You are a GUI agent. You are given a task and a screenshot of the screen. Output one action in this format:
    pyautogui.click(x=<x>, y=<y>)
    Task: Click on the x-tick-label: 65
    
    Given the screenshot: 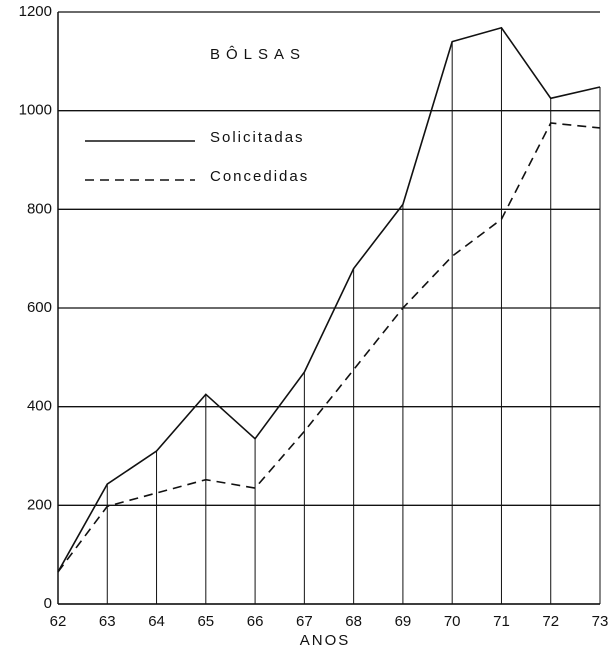 What is the action you would take?
    pyautogui.click(x=205, y=621)
    